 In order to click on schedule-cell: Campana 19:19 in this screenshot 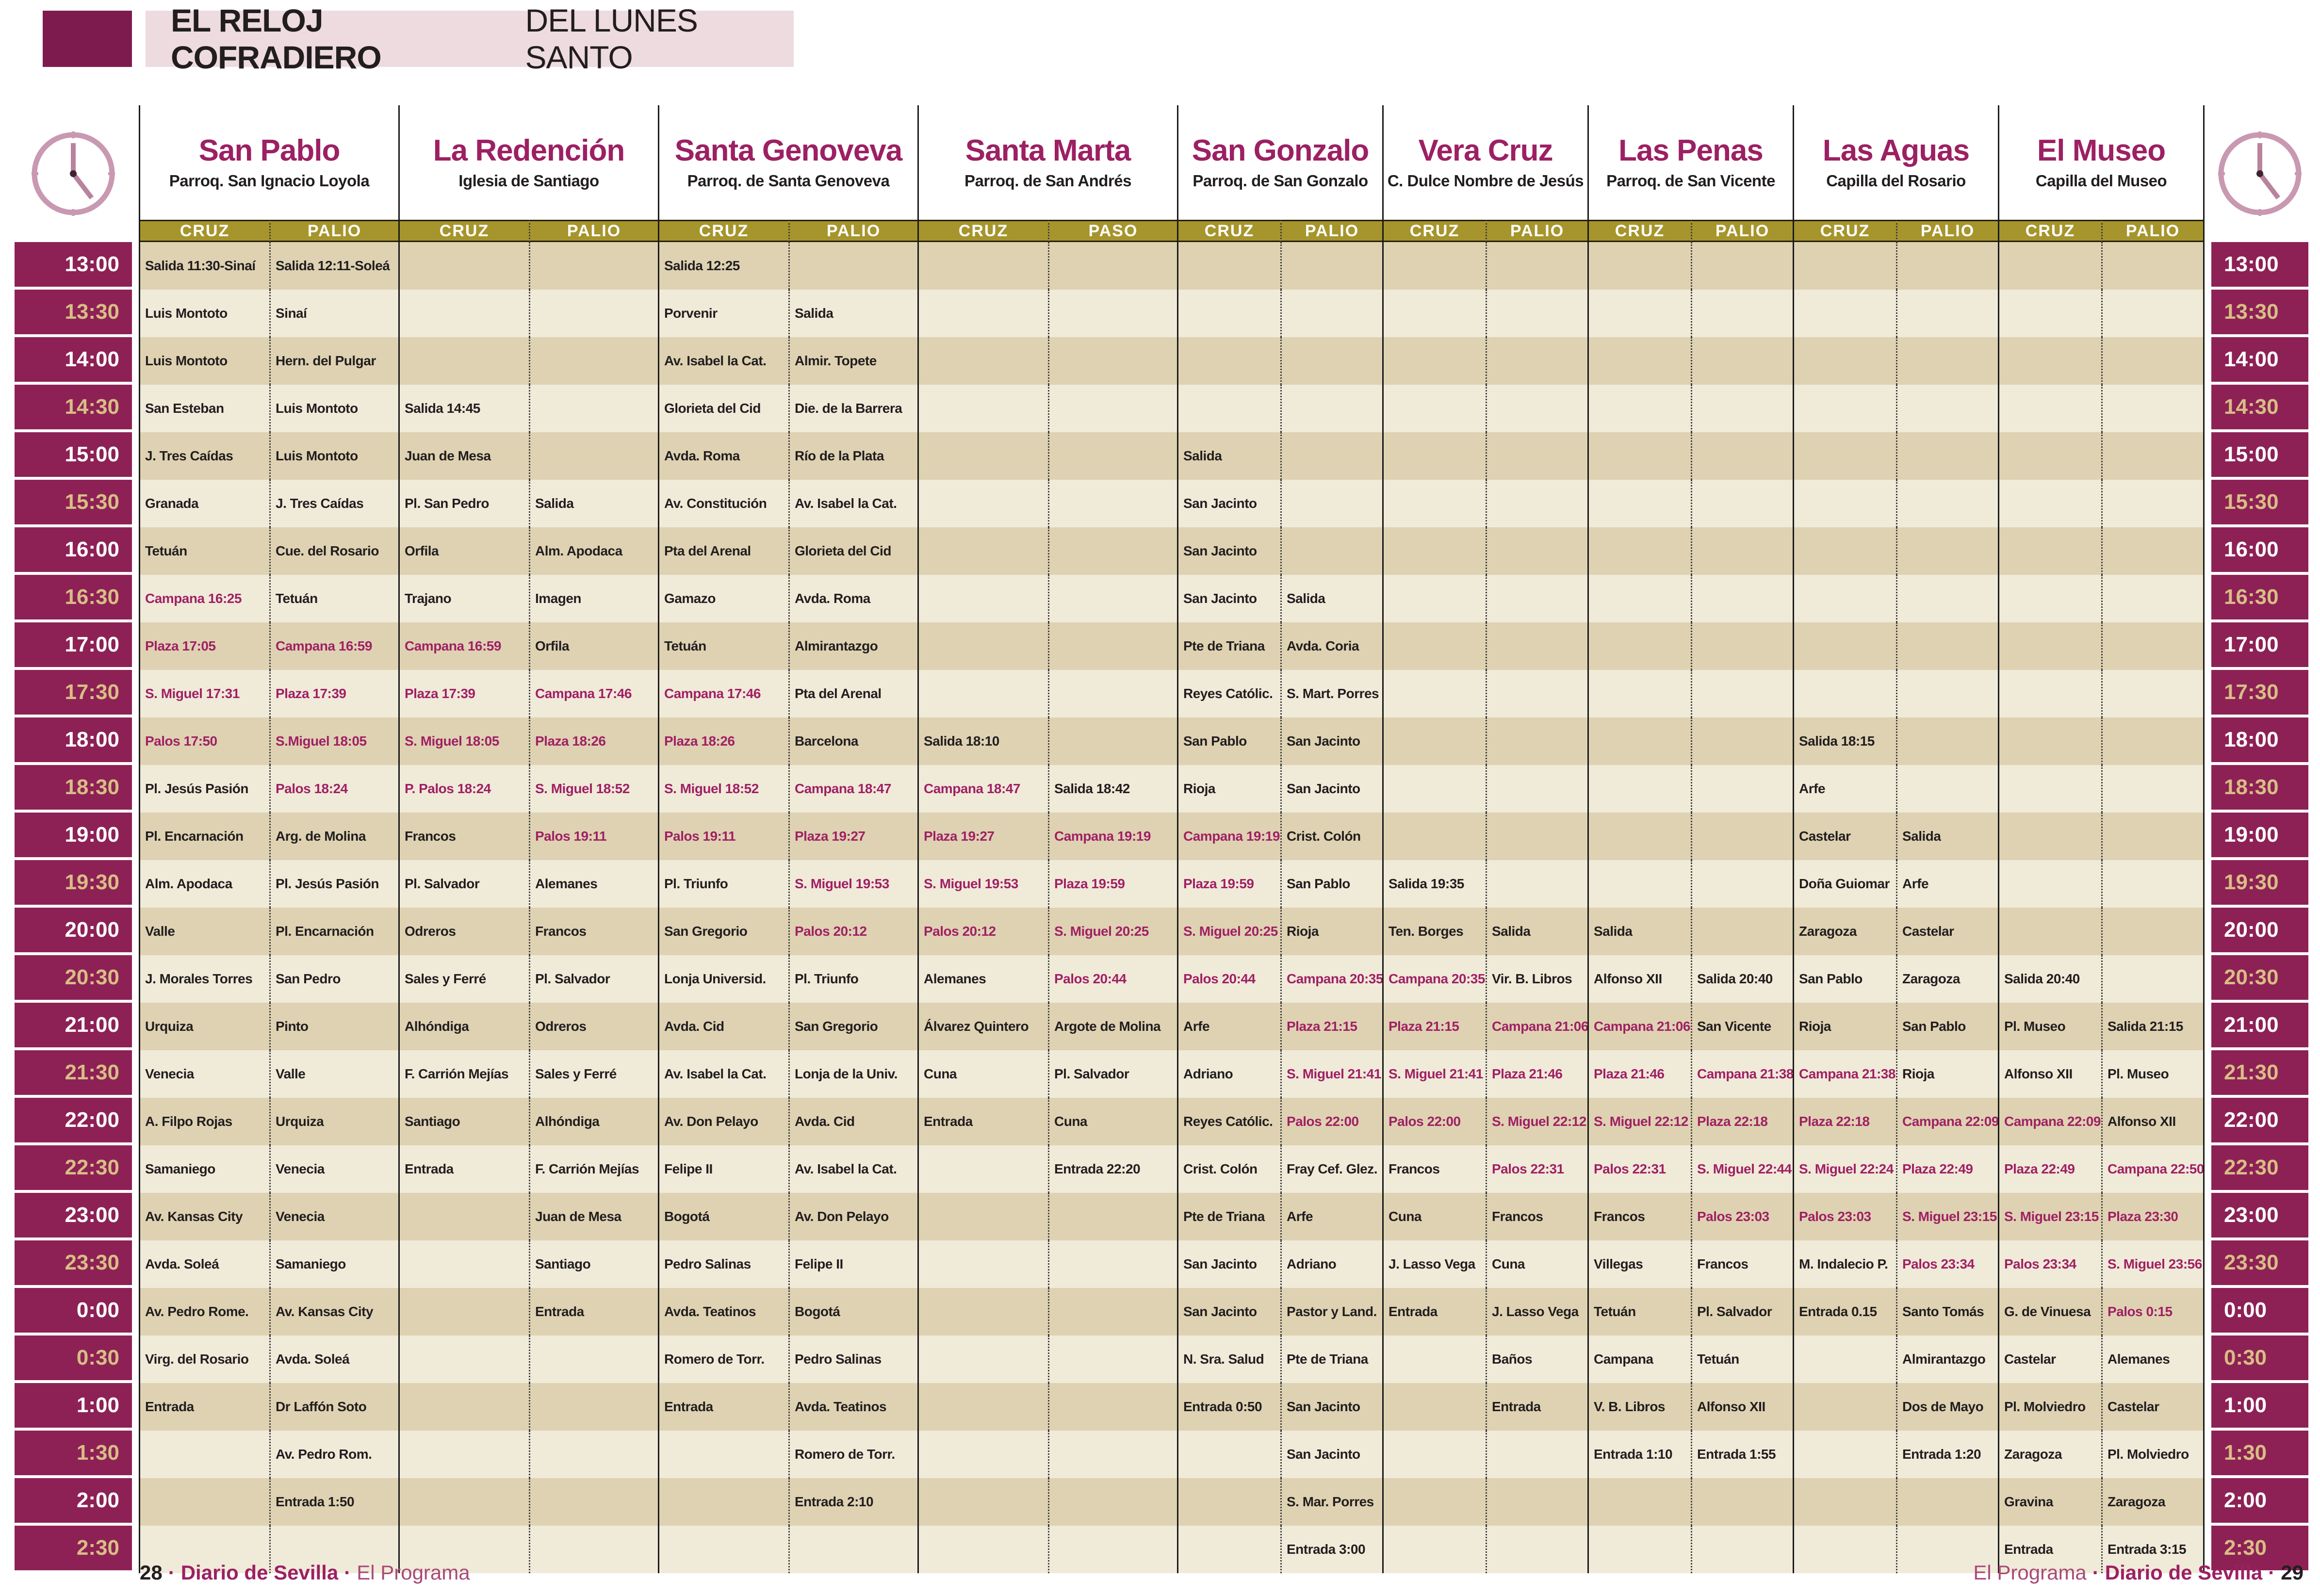, I will do `click(1229, 836)`.